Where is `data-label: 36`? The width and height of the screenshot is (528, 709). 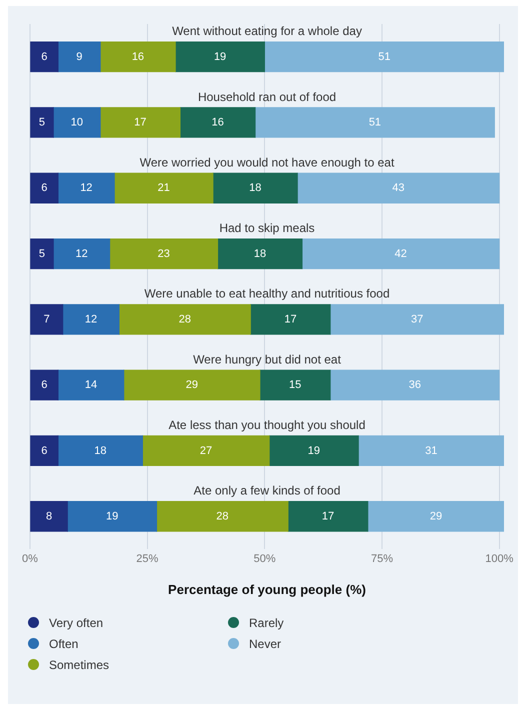
data-label: 36 is located at coordinates (414, 385).